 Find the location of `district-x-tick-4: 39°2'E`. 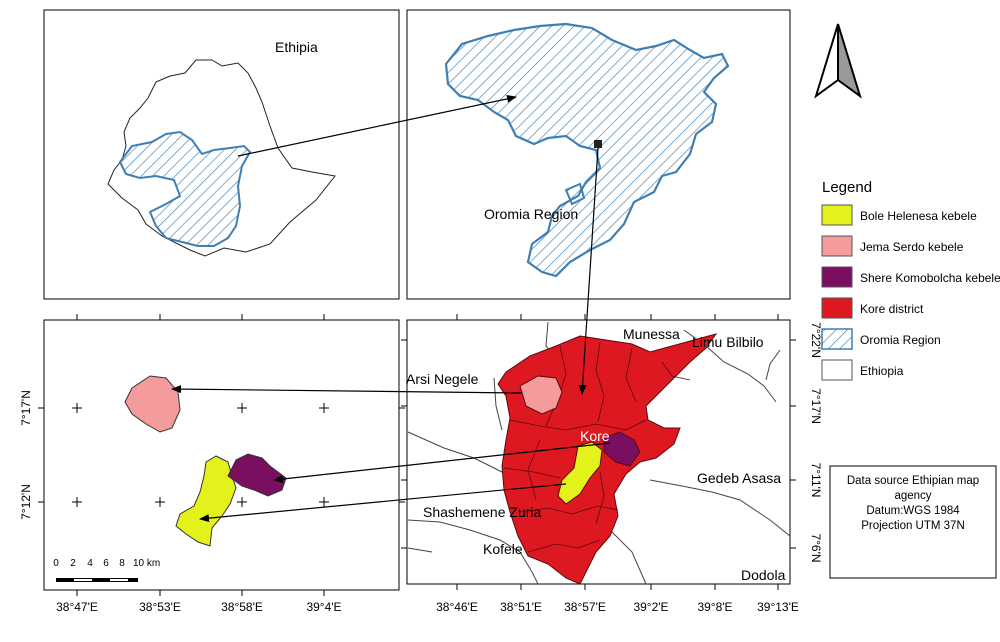

district-x-tick-4: 39°2'E is located at coordinates (650, 607).